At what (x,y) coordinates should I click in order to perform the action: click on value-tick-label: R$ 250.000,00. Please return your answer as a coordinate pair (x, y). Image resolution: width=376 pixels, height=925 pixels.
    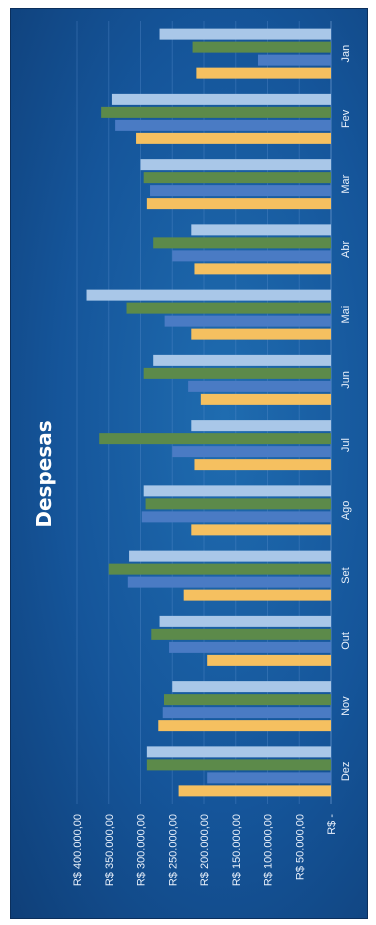
    Looking at the image, I should click on (173, 850).